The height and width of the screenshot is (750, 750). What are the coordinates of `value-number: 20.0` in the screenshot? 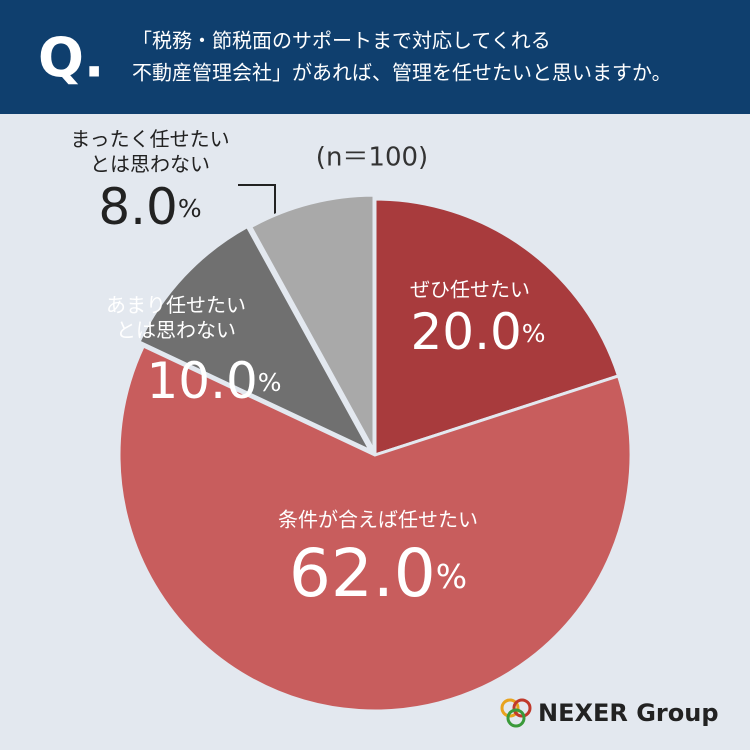 It's located at (465, 332).